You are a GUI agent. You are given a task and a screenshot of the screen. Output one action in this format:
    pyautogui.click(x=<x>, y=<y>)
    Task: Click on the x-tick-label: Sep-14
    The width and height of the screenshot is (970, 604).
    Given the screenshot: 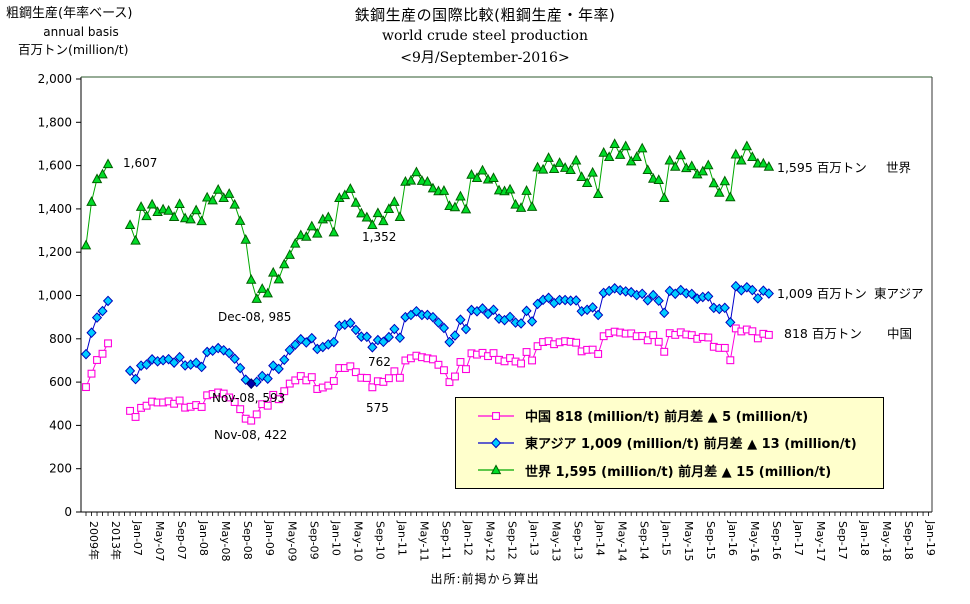 What is the action you would take?
    pyautogui.click(x=644, y=540)
    